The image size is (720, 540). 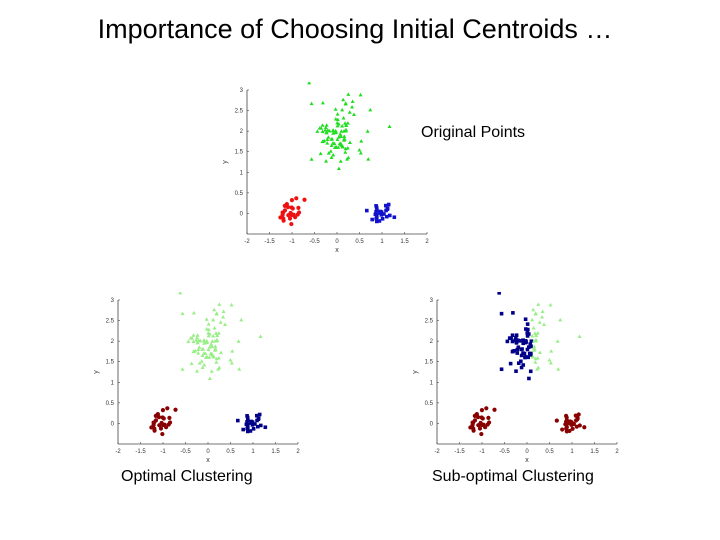 I want to click on y-tick-label: 1.5, so click(x=239, y=153).